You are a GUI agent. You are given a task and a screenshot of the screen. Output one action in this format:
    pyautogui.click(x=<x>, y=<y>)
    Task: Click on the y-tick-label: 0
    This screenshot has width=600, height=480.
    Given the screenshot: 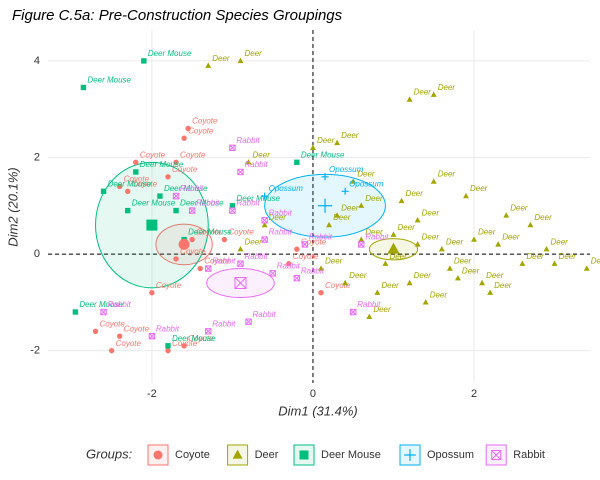 What is the action you would take?
    pyautogui.click(x=37, y=254)
    